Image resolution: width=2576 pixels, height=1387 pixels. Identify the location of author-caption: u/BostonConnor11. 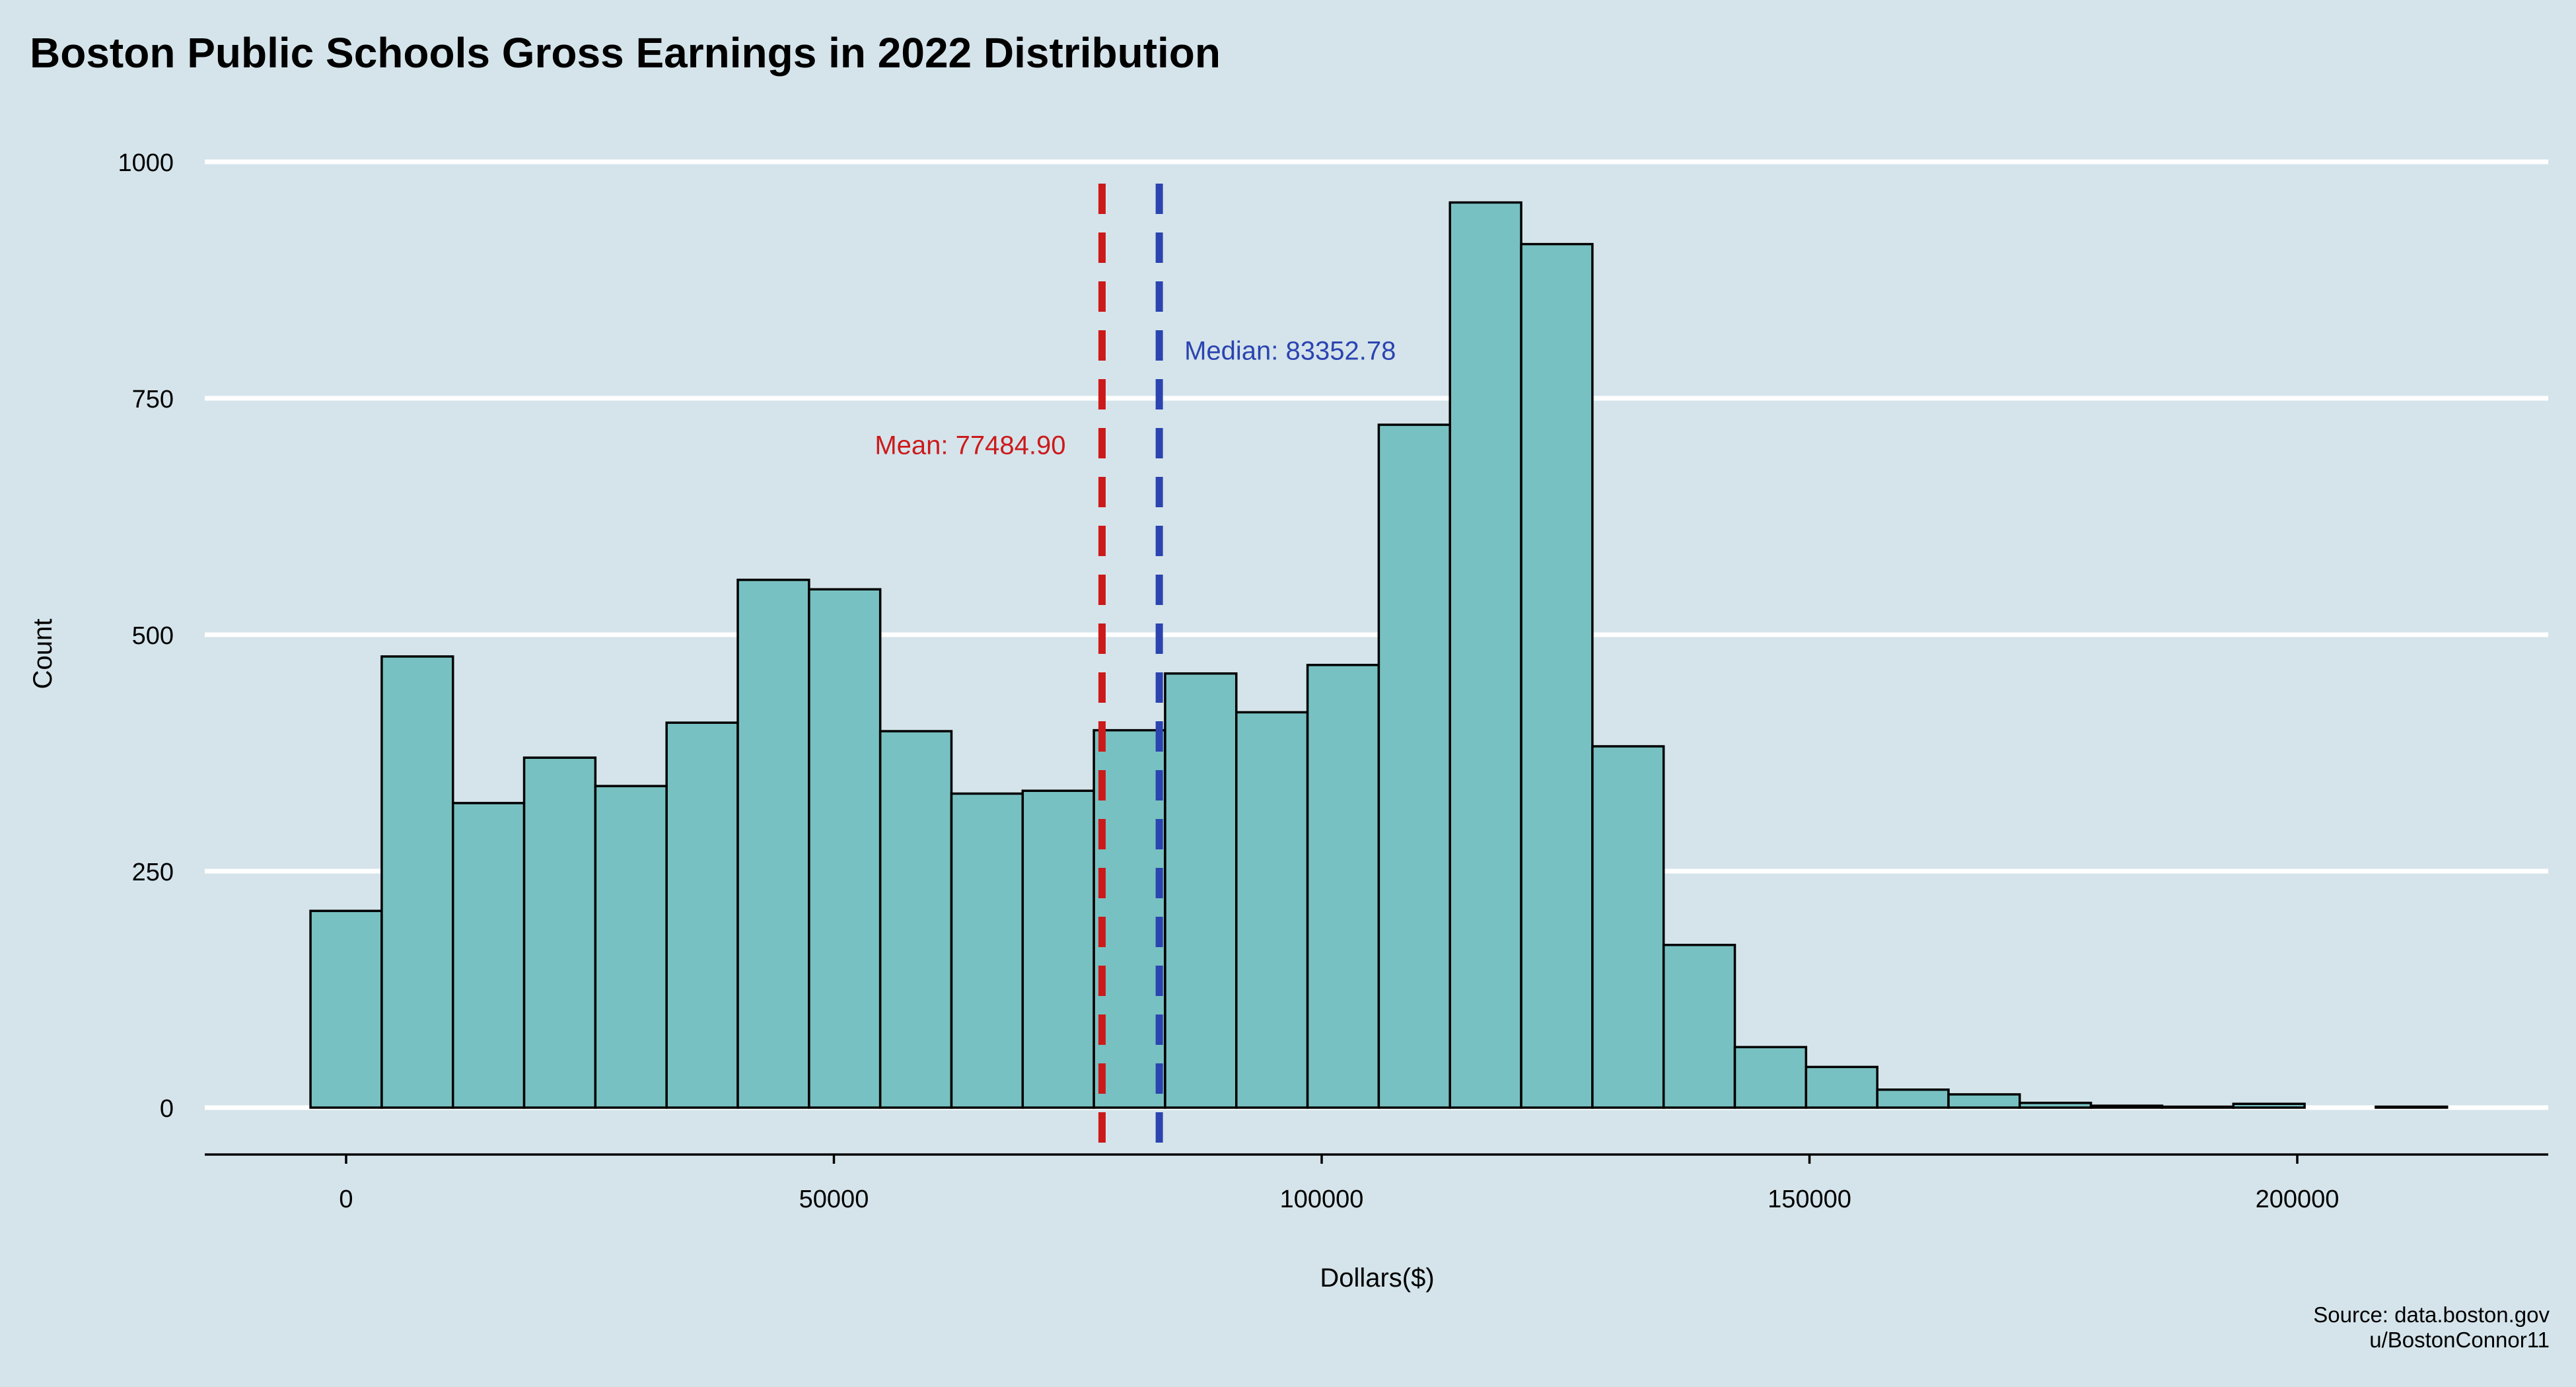
(2459, 1340).